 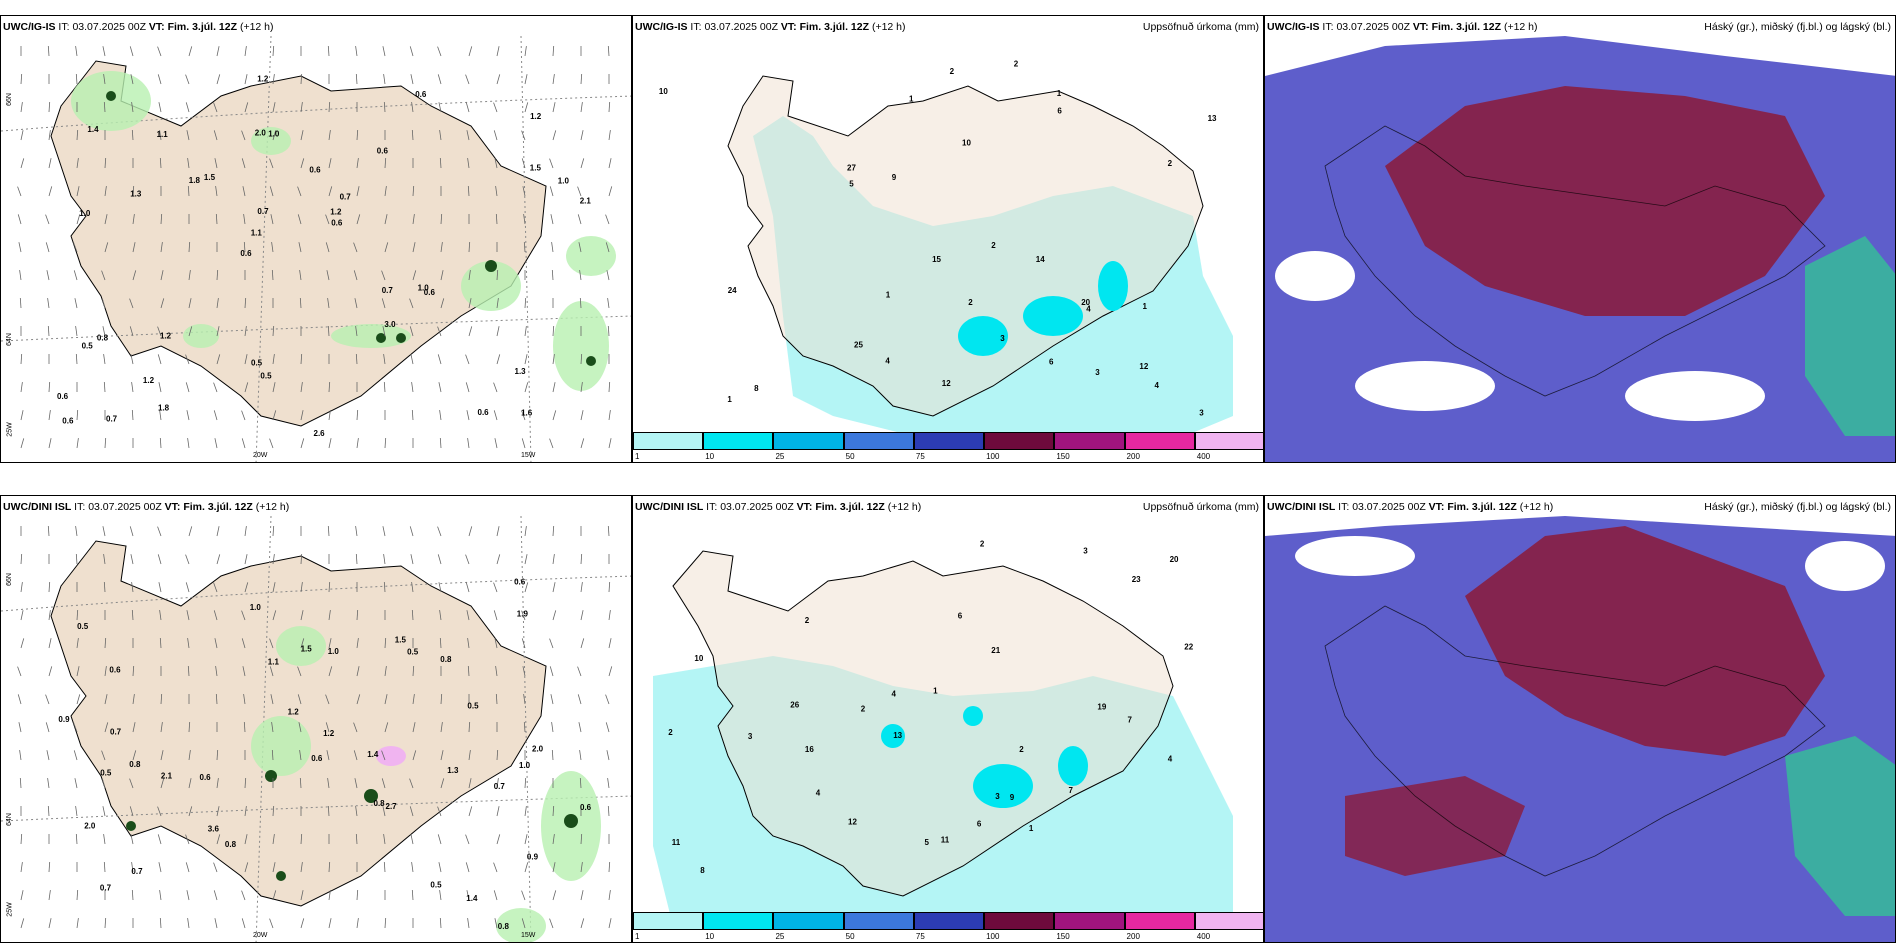 I want to click on value-label: 16, so click(x=809, y=749).